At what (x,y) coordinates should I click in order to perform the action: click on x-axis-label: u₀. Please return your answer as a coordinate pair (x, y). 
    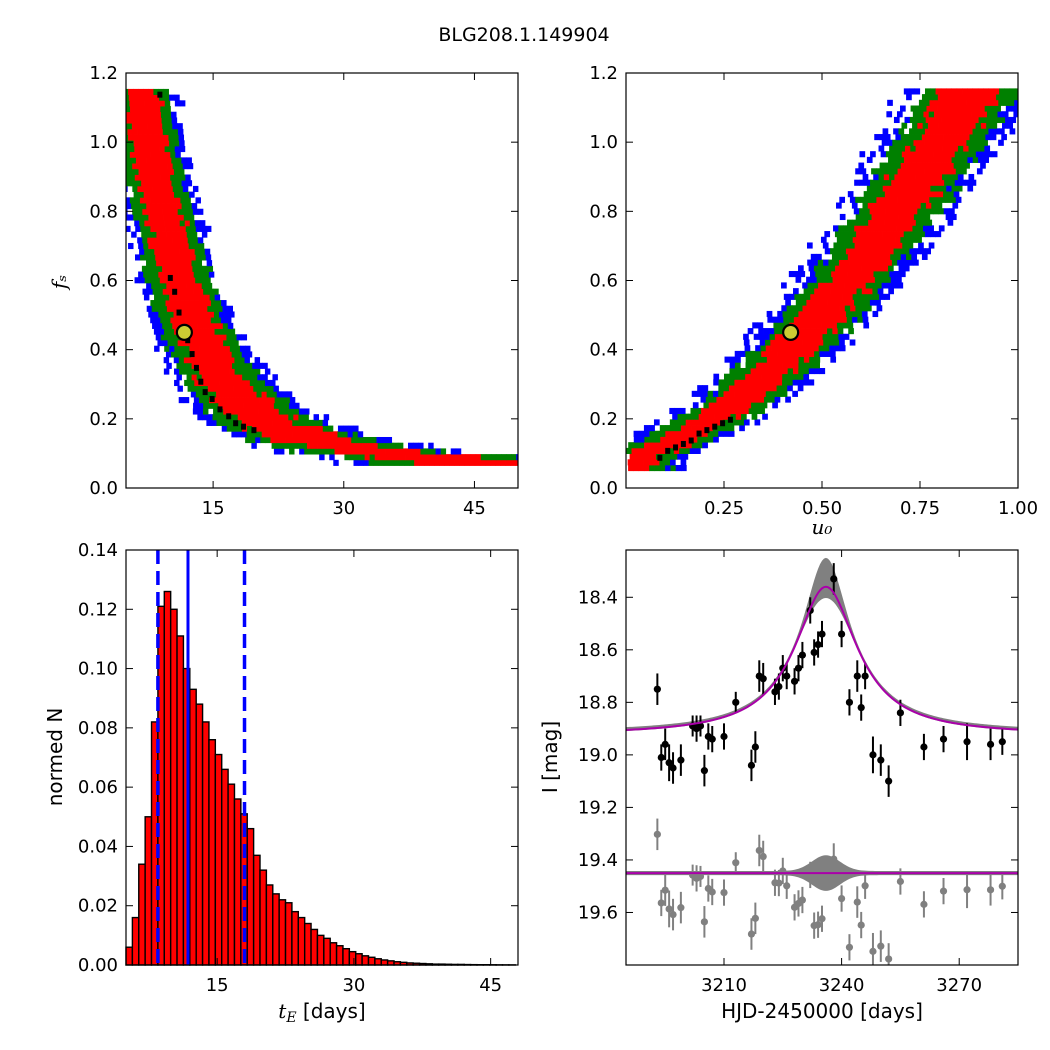
    Looking at the image, I should click on (822, 527).